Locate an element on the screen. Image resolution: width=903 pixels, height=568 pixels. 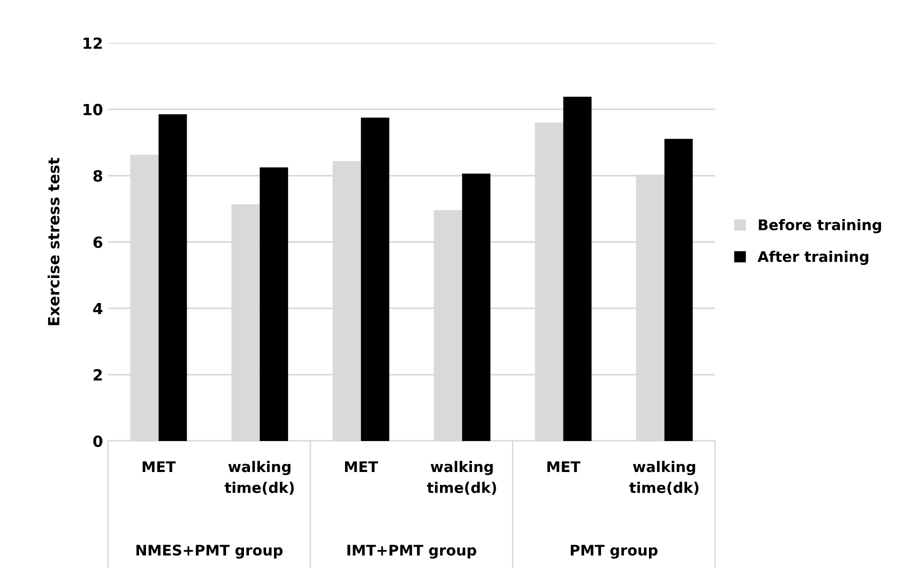
y-tick-label: 4 is located at coordinates (97, 308).